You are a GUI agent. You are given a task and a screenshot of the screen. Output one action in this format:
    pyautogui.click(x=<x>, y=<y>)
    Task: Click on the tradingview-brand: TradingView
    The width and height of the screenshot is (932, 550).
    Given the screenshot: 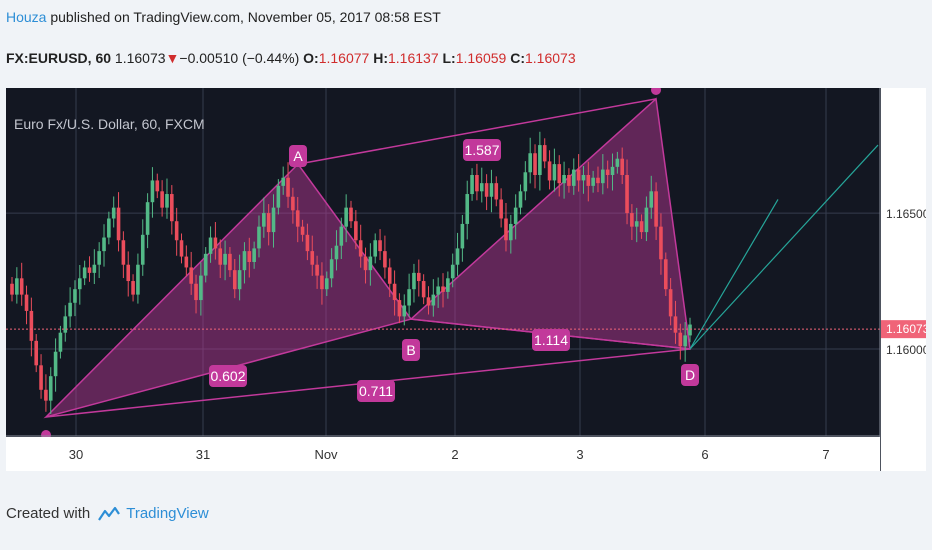 What is the action you would take?
    pyautogui.click(x=167, y=513)
    